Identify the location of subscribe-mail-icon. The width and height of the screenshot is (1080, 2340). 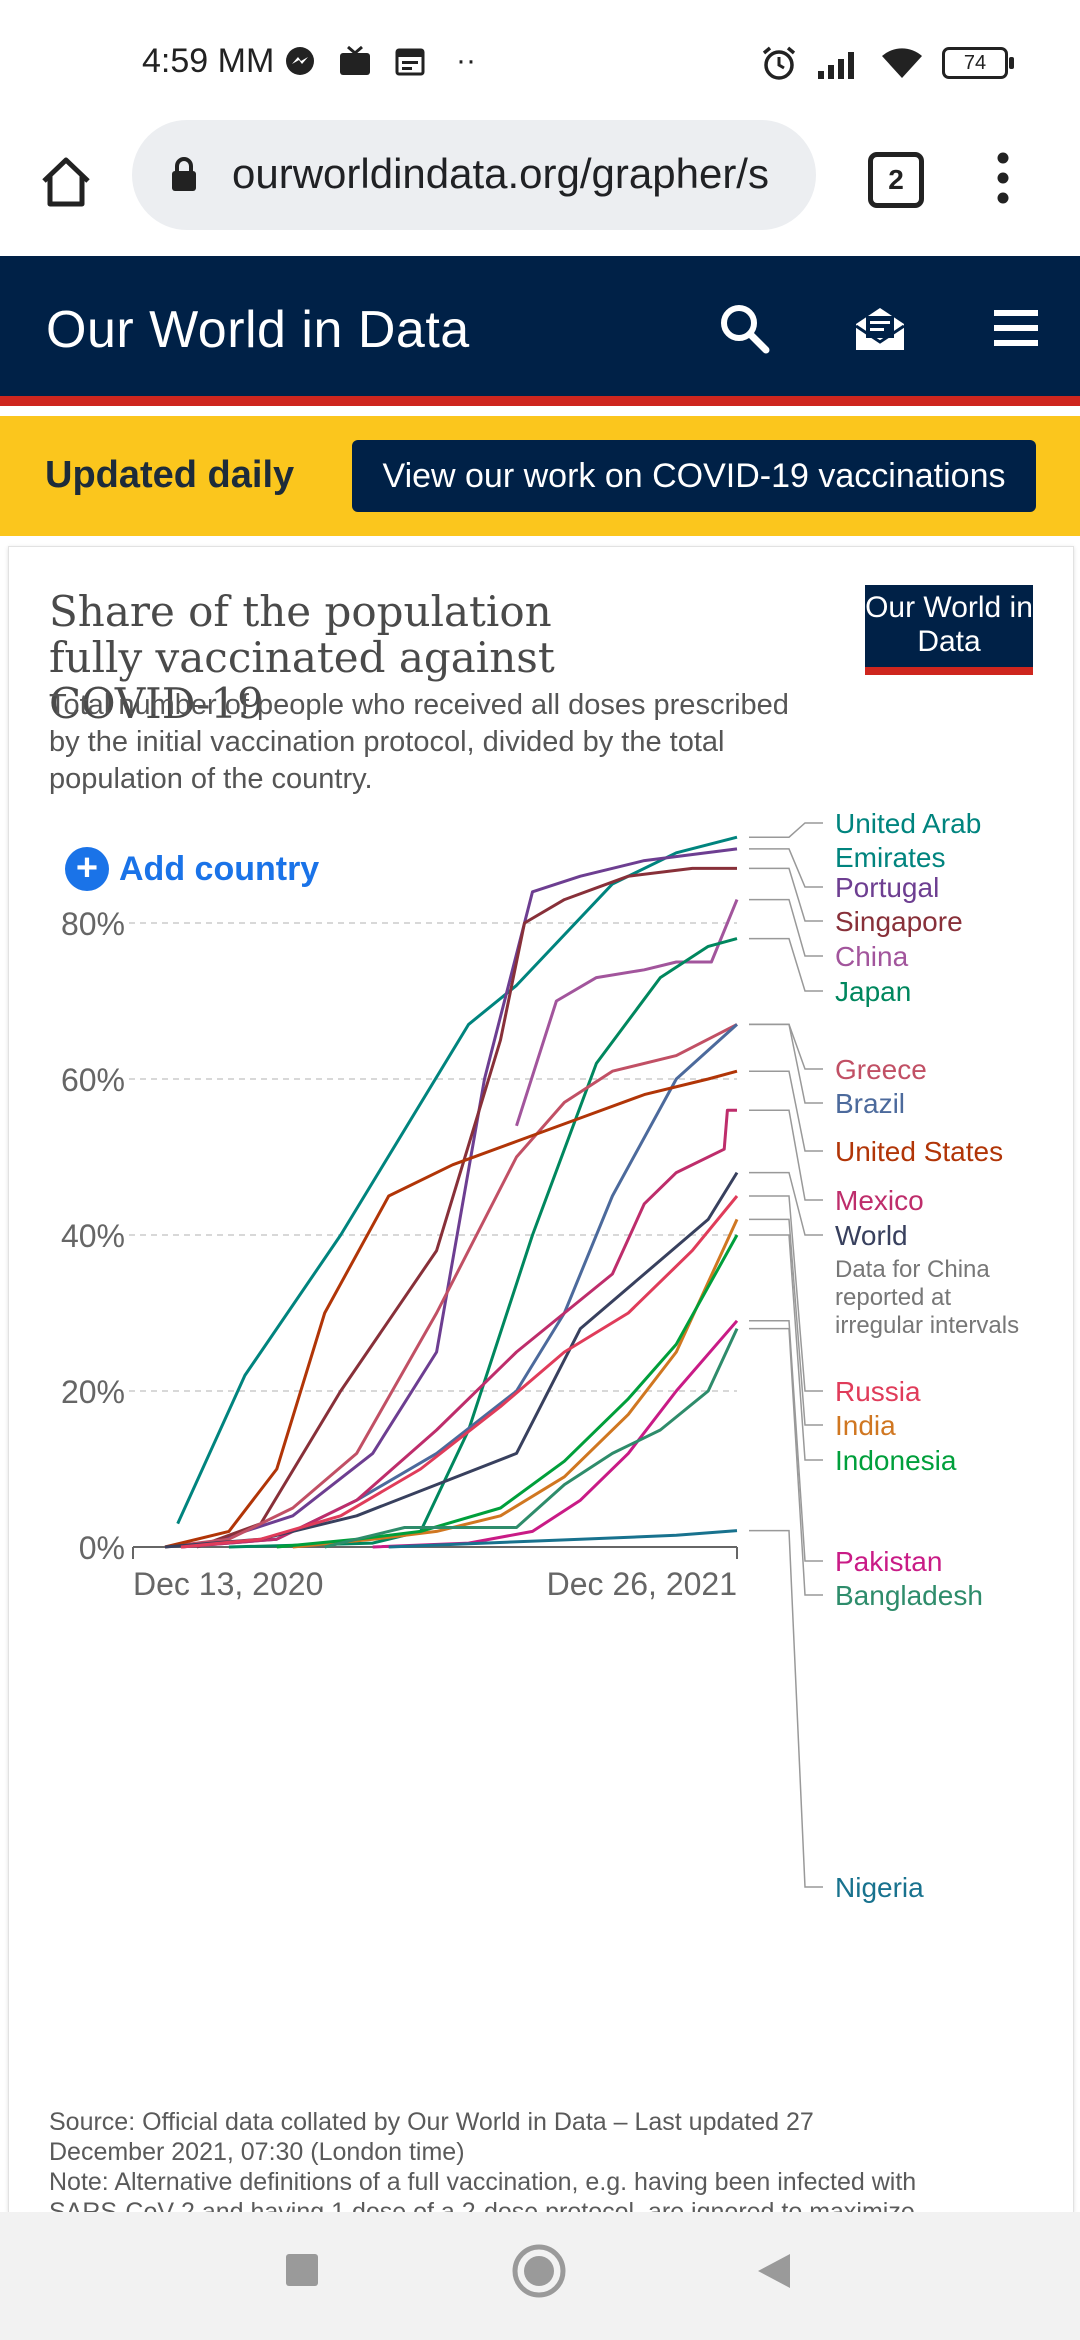
(880, 328).